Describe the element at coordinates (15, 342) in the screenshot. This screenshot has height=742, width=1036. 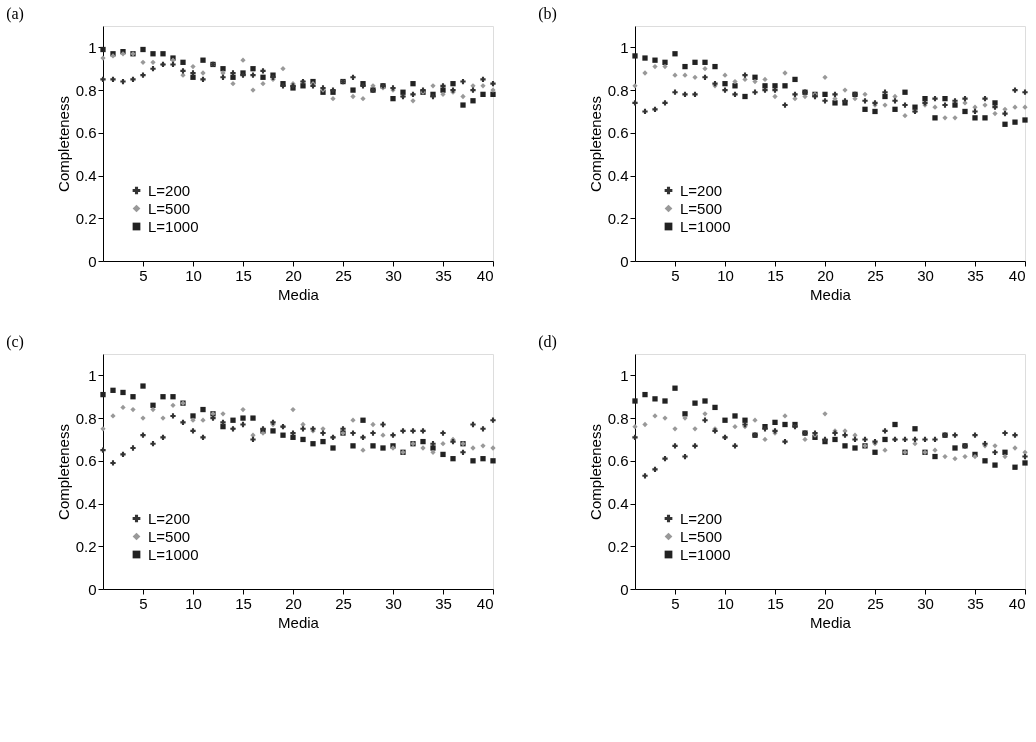
I see `chart-title: (c)` at that location.